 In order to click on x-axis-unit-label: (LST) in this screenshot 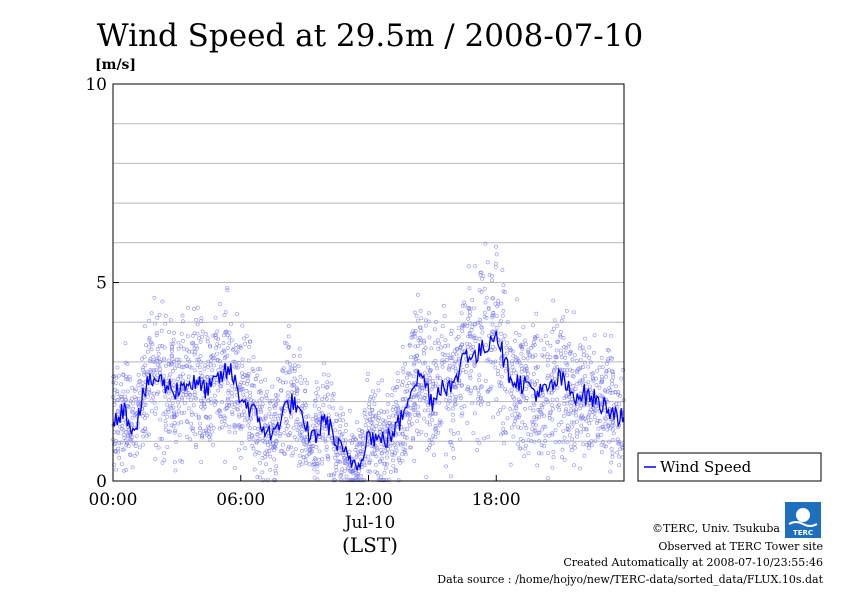, I will do `click(370, 545)`.